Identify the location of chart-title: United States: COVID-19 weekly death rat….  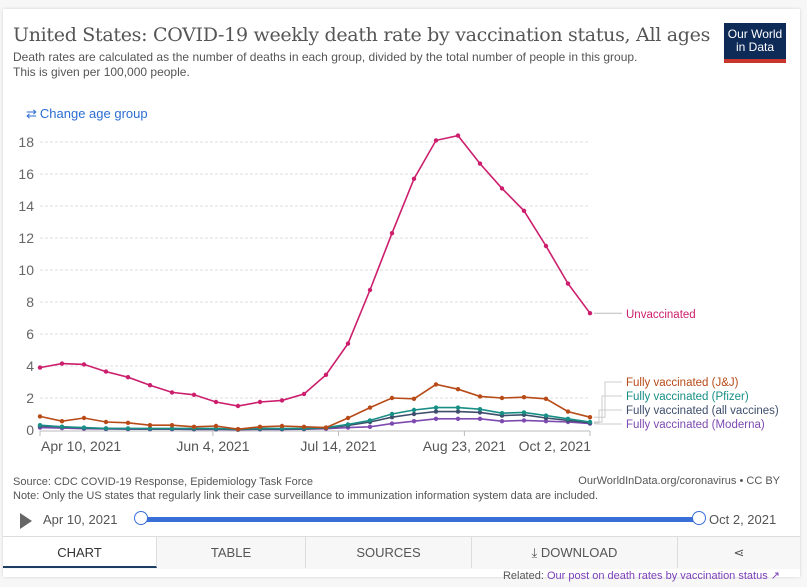
(362, 35).